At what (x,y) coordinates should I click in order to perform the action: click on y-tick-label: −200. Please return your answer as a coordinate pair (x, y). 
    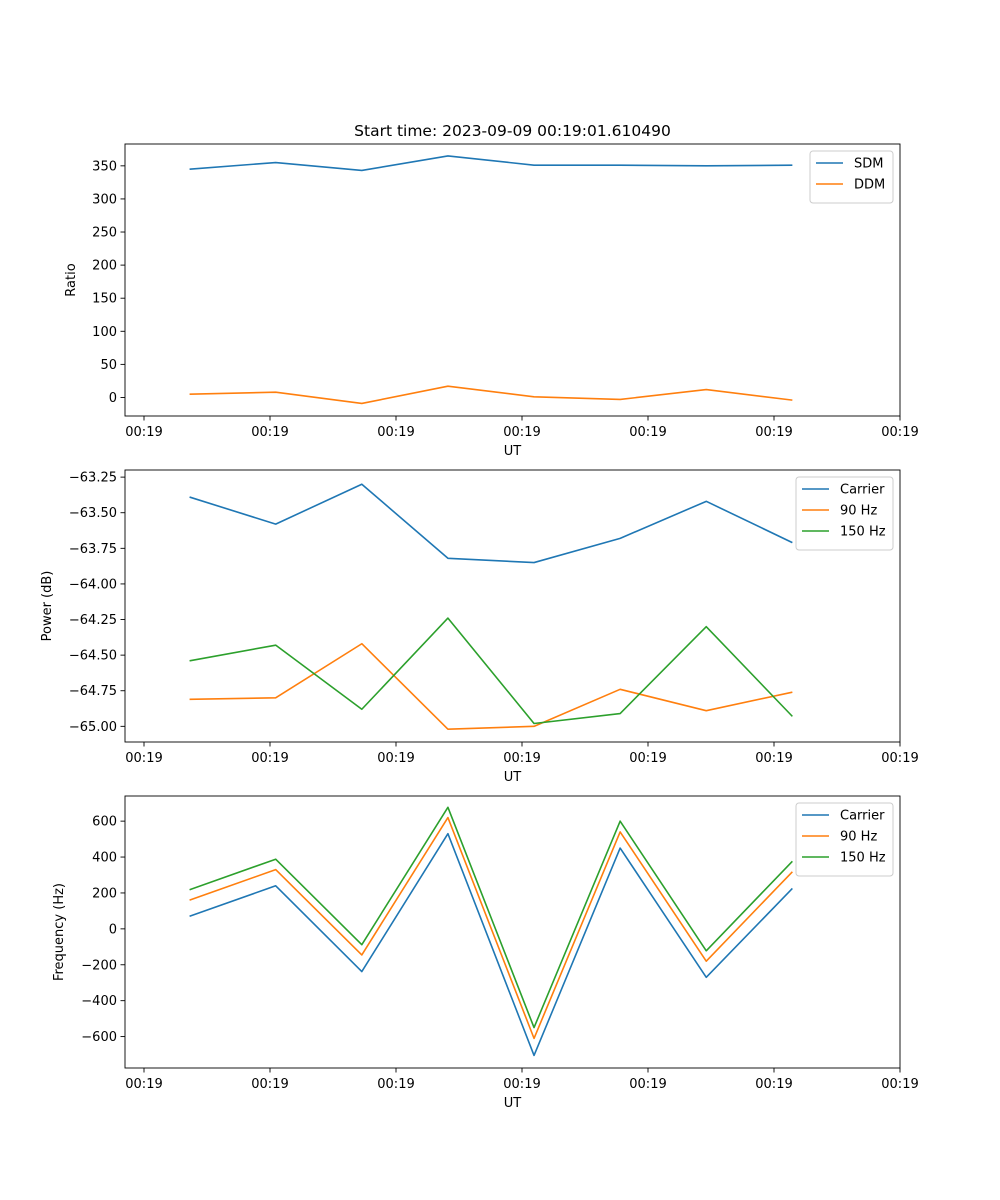
    Looking at the image, I should click on (99, 965).